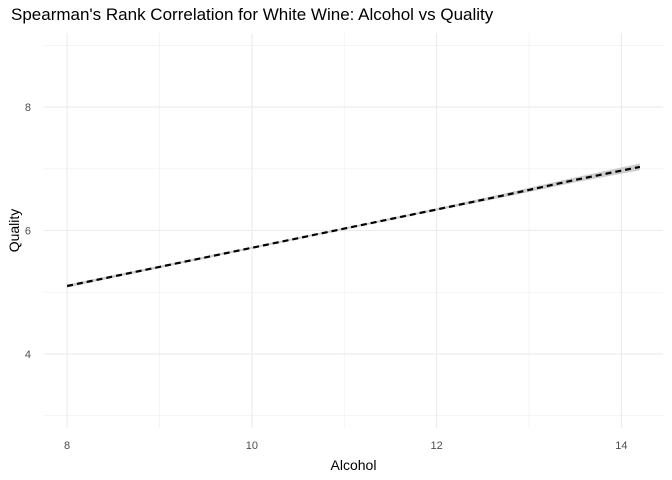 Image resolution: width=672 pixels, height=480 pixels. I want to click on y-tick-label: 8, so click(28, 108).